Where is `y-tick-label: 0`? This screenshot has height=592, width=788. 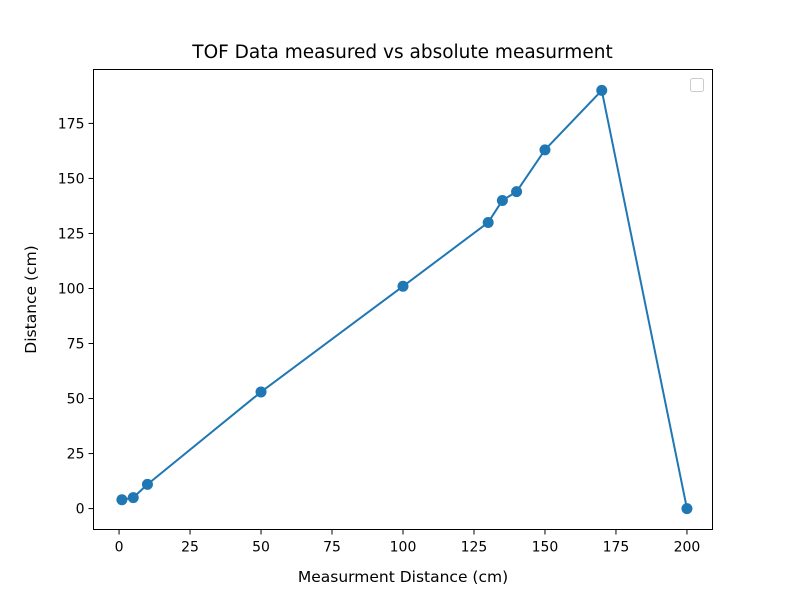 y-tick-label: 0 is located at coordinates (80, 510).